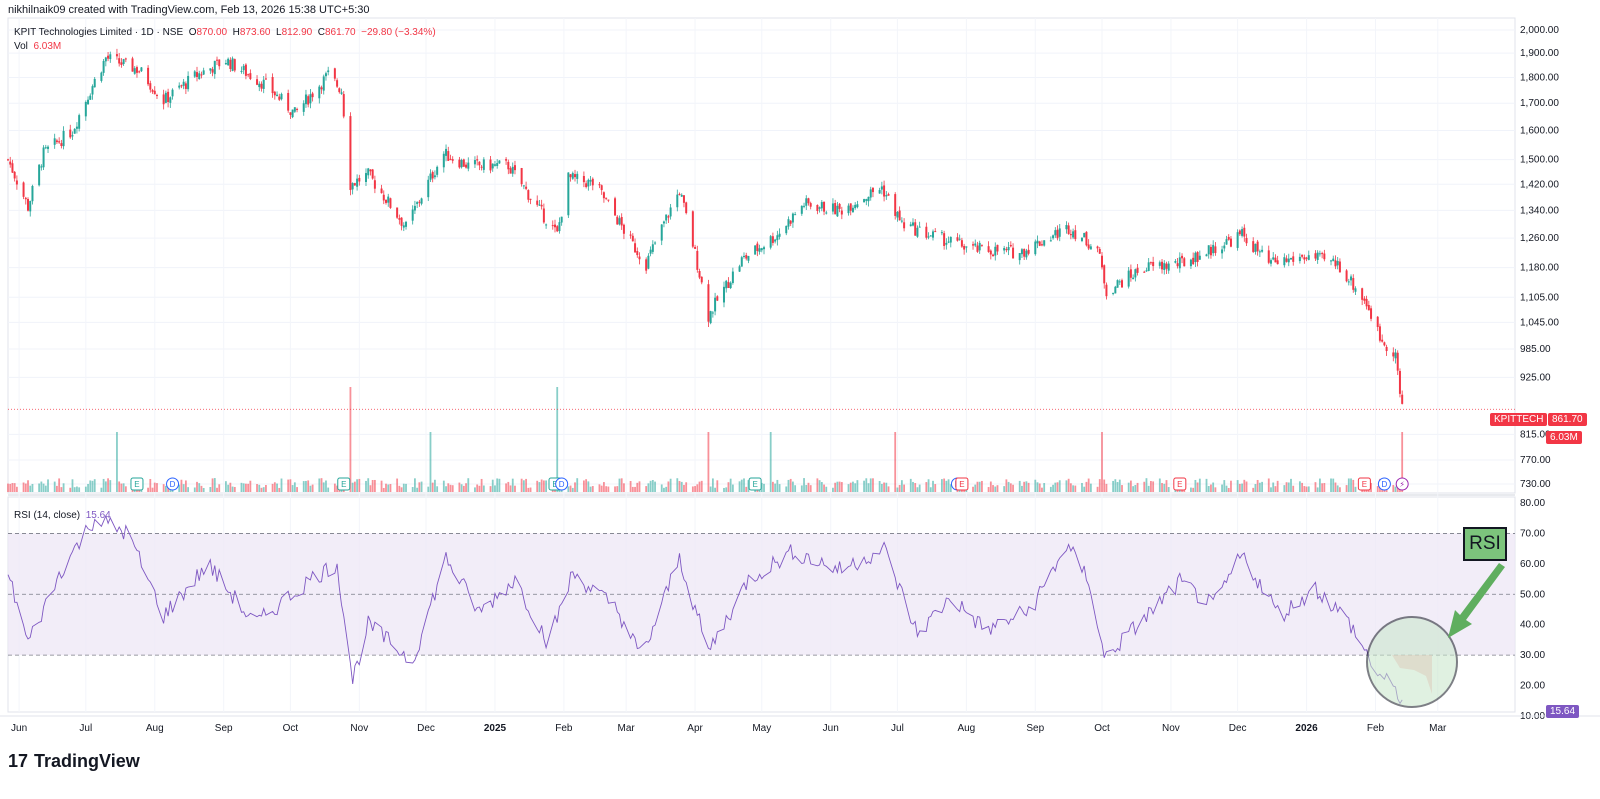 The width and height of the screenshot is (1600, 799). I want to click on price-tick-label: 1,045.00, so click(1539, 322).